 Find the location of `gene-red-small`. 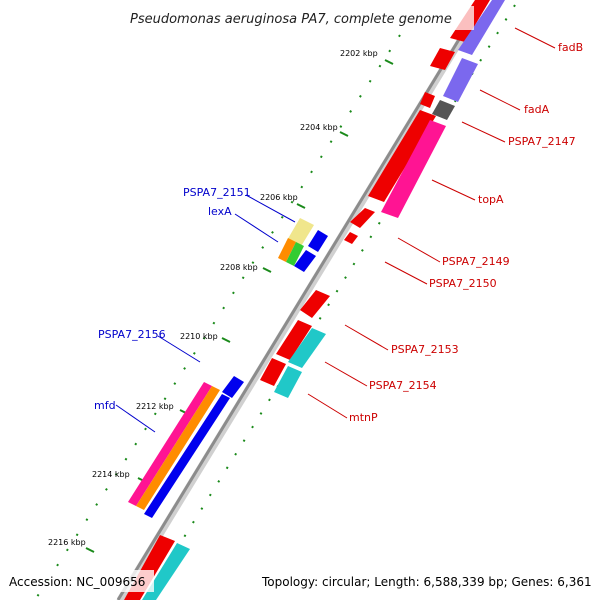

gene-red-small is located at coordinates (442, 59).